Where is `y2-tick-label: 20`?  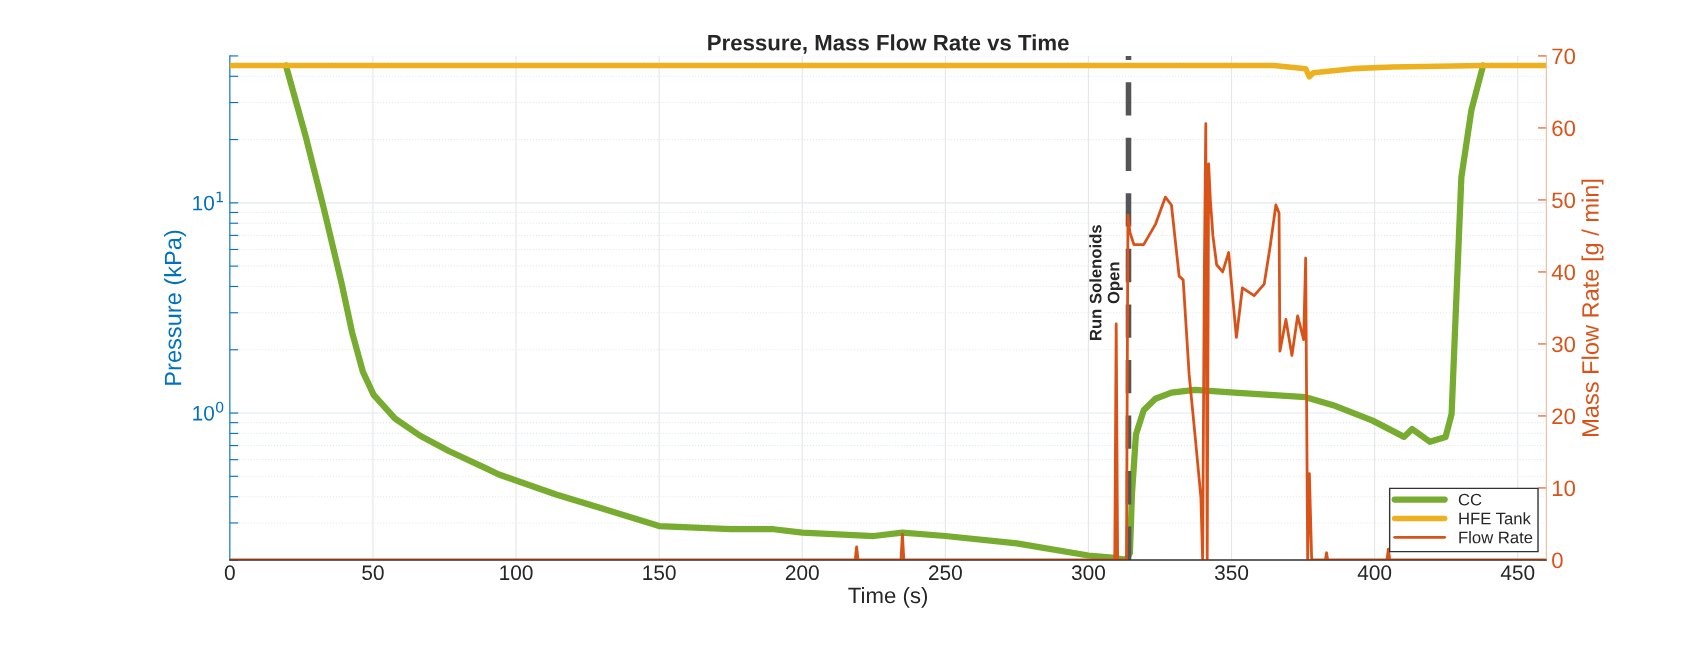 y2-tick-label: 20 is located at coordinates (1564, 416).